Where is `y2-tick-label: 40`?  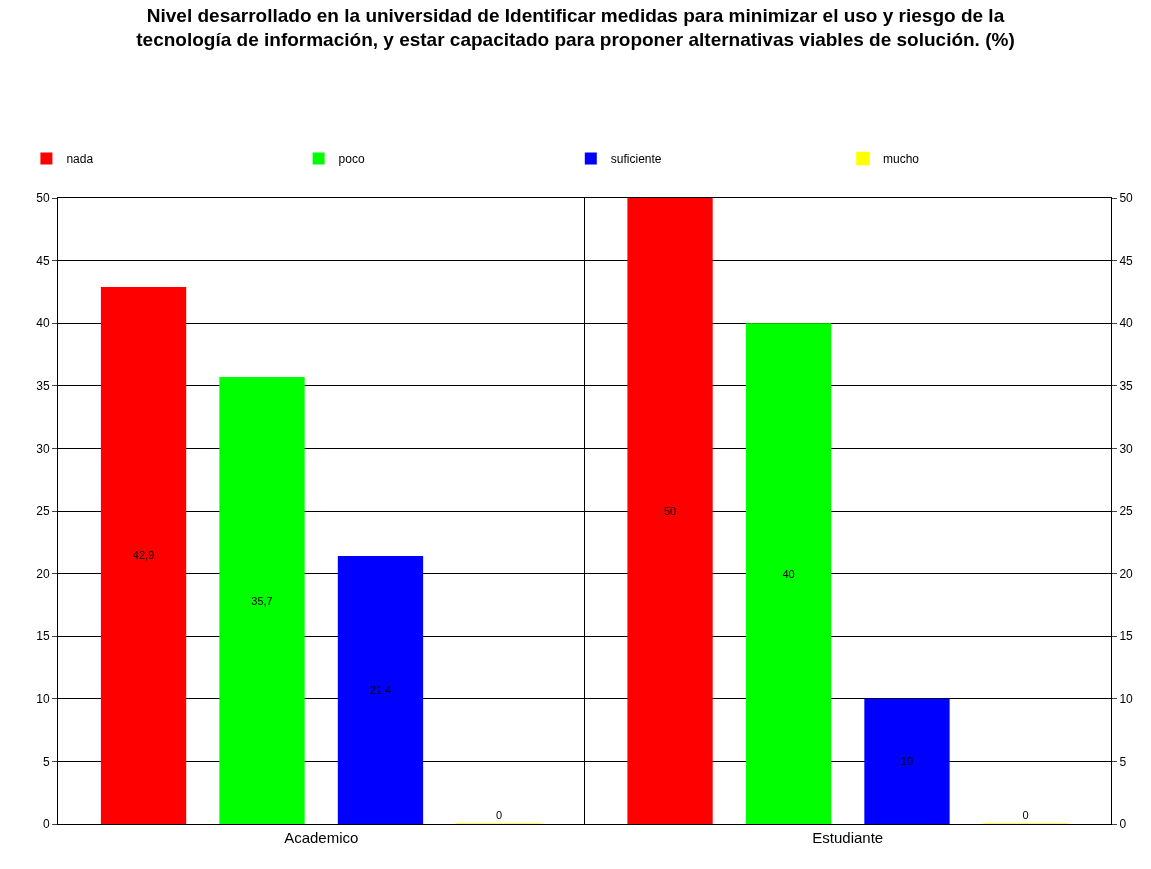 y2-tick-label: 40 is located at coordinates (1126, 323).